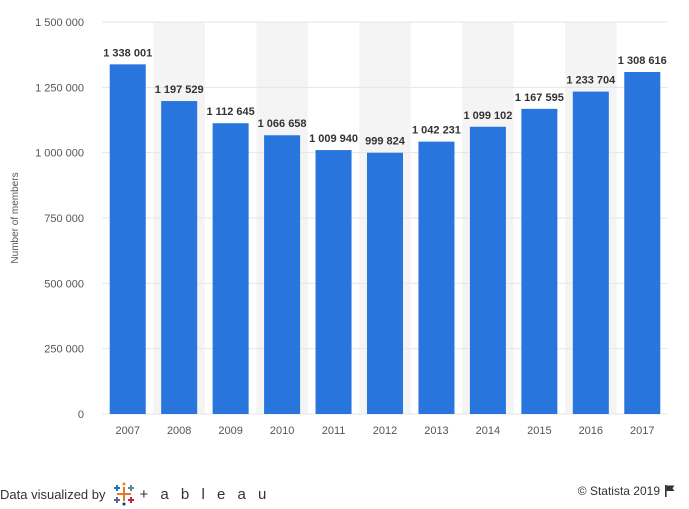  Describe the element at coordinates (670, 491) in the screenshot. I see `flag-icon` at that location.